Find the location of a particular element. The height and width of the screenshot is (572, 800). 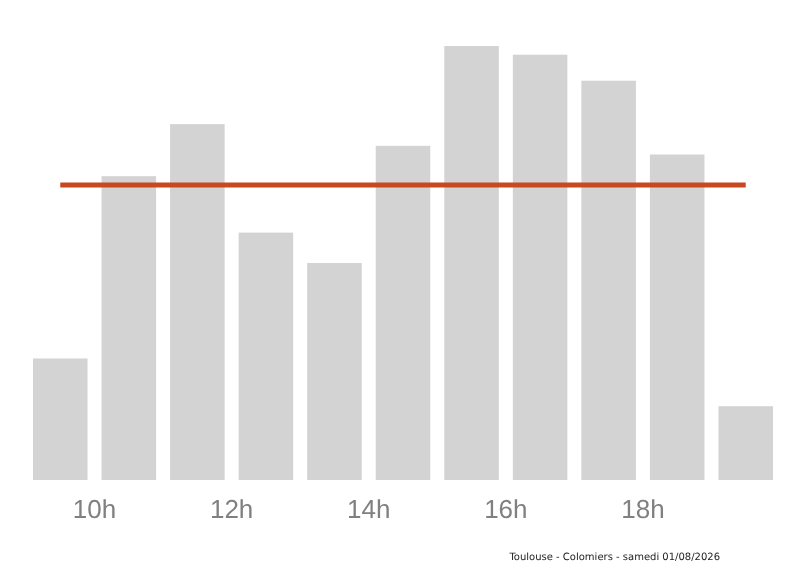

x-tick-label: 10h is located at coordinates (94, 509).